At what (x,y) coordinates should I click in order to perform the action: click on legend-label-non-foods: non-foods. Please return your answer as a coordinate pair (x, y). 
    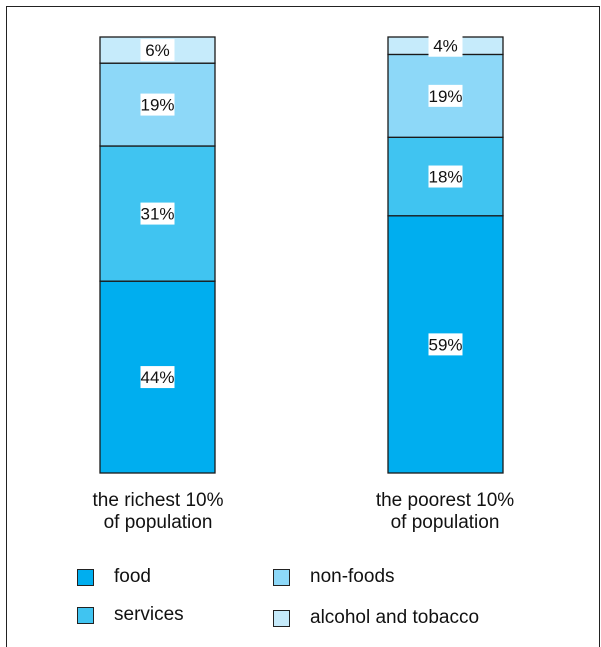
    Looking at the image, I should click on (352, 576).